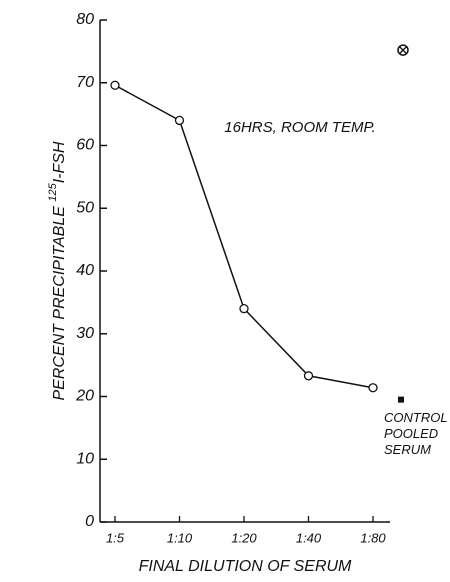  I want to click on y-tick-label: 50, so click(85, 207).